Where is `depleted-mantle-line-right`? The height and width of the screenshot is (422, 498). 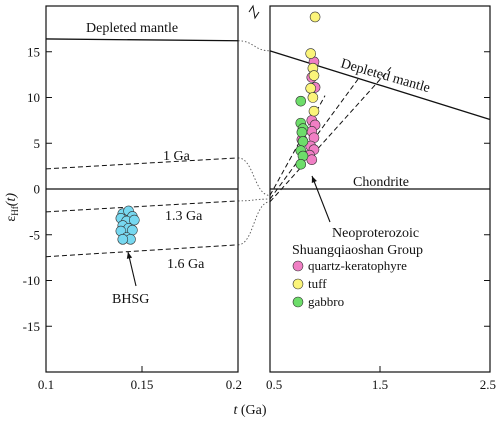
depleted-mantle-line-right is located at coordinates (380, 85).